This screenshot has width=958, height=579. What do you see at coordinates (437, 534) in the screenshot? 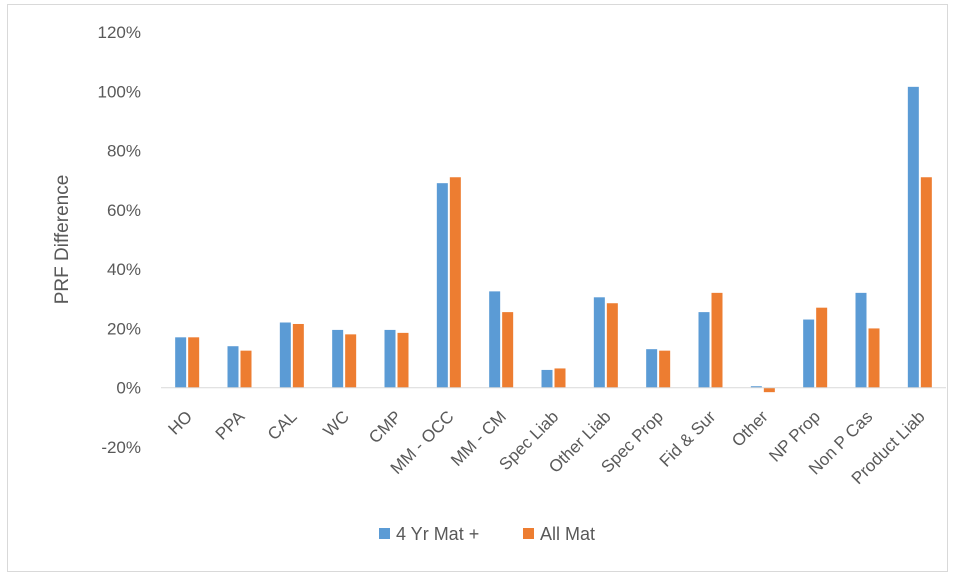
I see `legend-label: 4 Yr Mat +` at bounding box center [437, 534].